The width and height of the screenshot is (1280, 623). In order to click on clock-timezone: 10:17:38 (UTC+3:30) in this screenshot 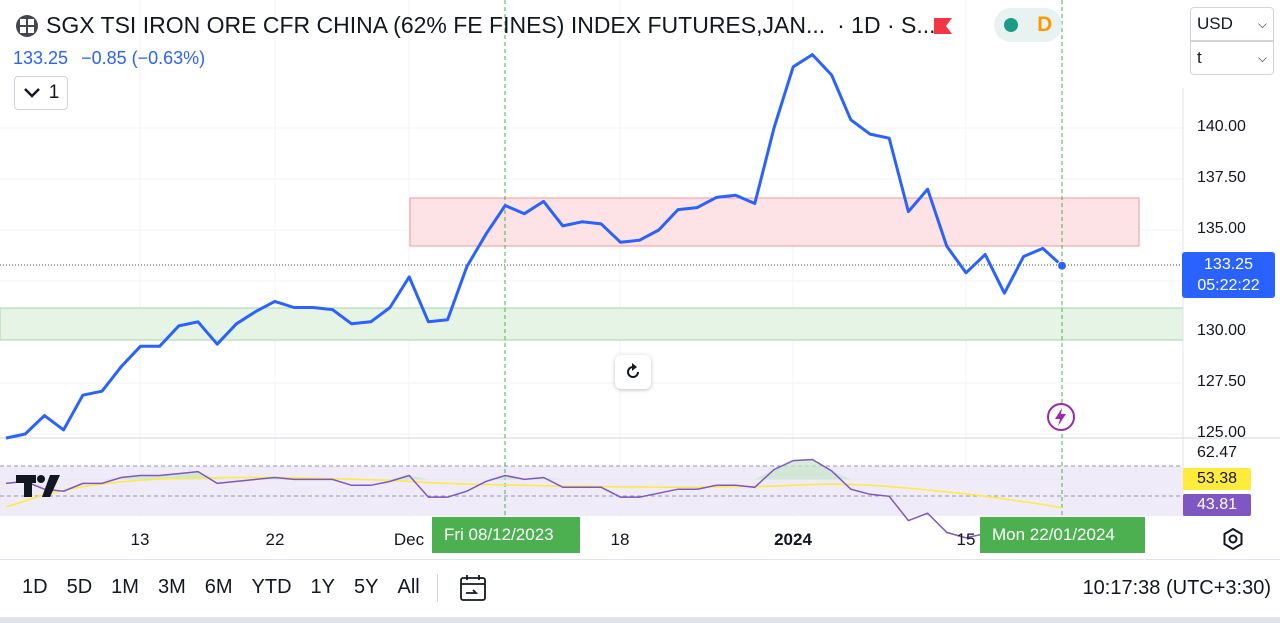, I will do `click(1176, 588)`.